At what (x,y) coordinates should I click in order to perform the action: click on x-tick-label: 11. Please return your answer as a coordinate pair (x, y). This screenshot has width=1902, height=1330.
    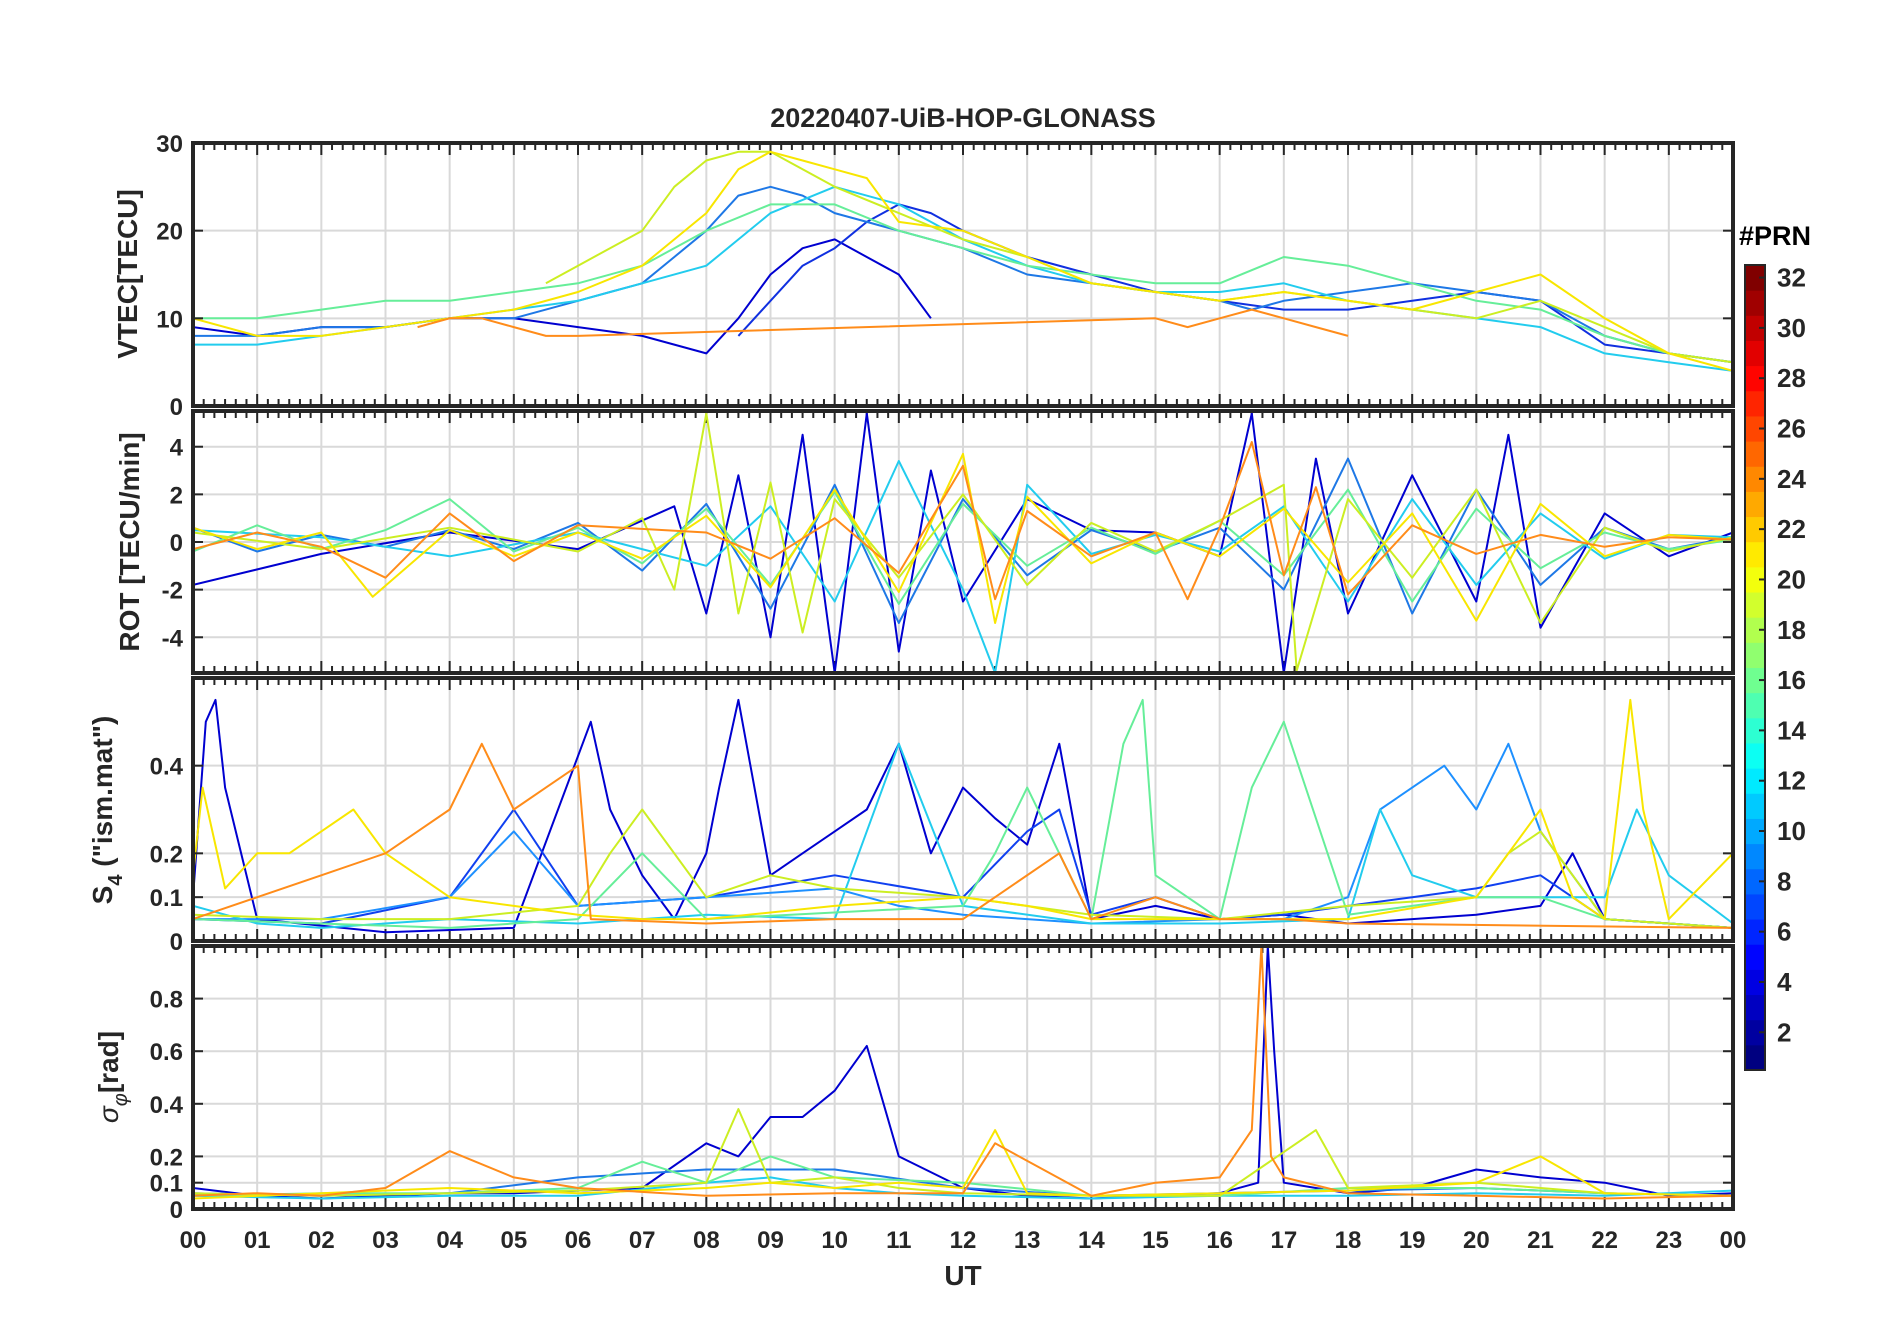
    Looking at the image, I should click on (898, 1240).